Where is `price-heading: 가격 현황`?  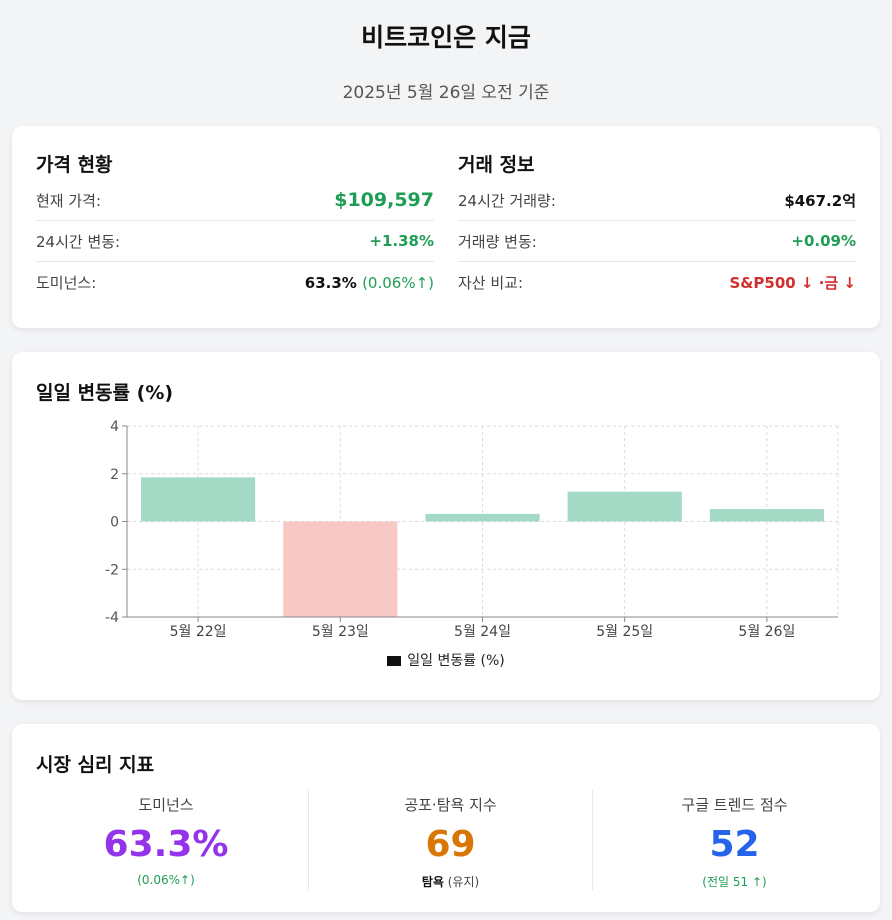
price-heading: 가격 현황 is located at coordinates (74, 165).